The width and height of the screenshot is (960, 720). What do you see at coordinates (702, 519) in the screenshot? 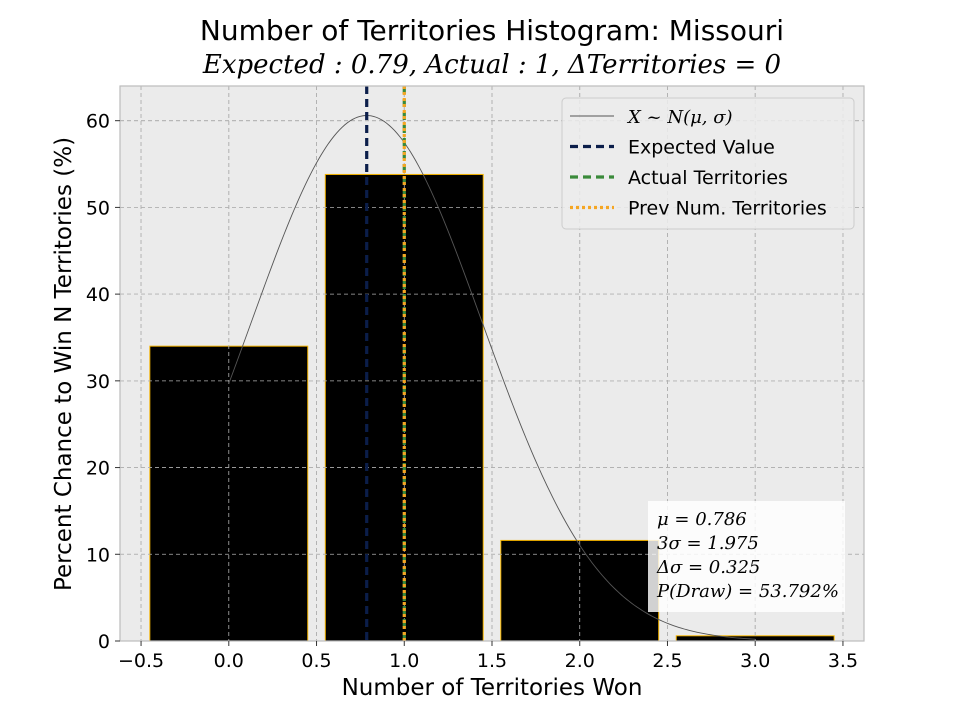
I see `stats-line: μ = 0.786` at bounding box center [702, 519].